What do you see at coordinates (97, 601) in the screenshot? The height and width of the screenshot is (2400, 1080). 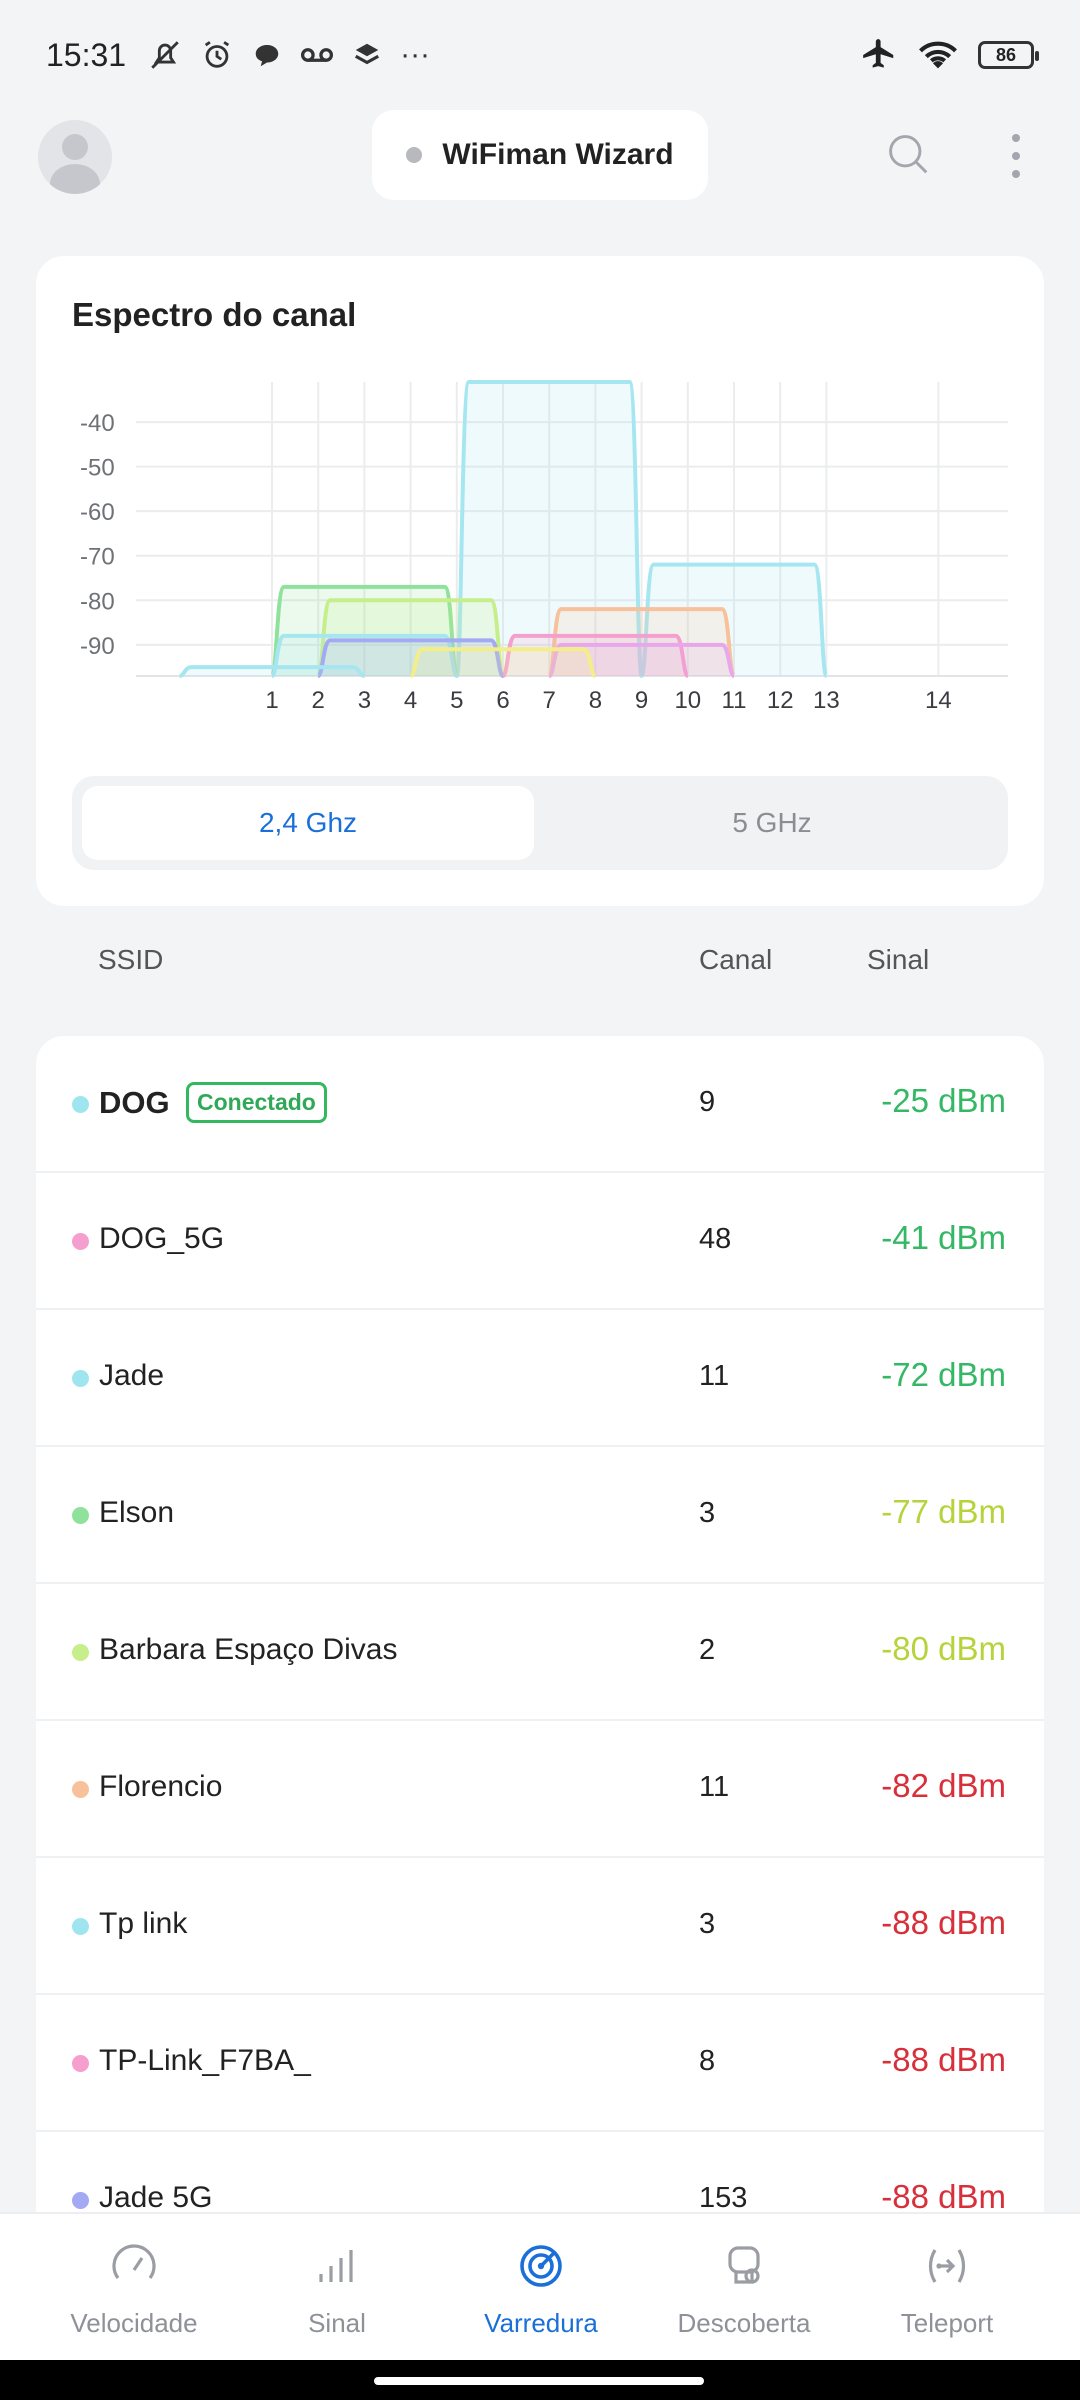 I see `y-tick-label: -80` at bounding box center [97, 601].